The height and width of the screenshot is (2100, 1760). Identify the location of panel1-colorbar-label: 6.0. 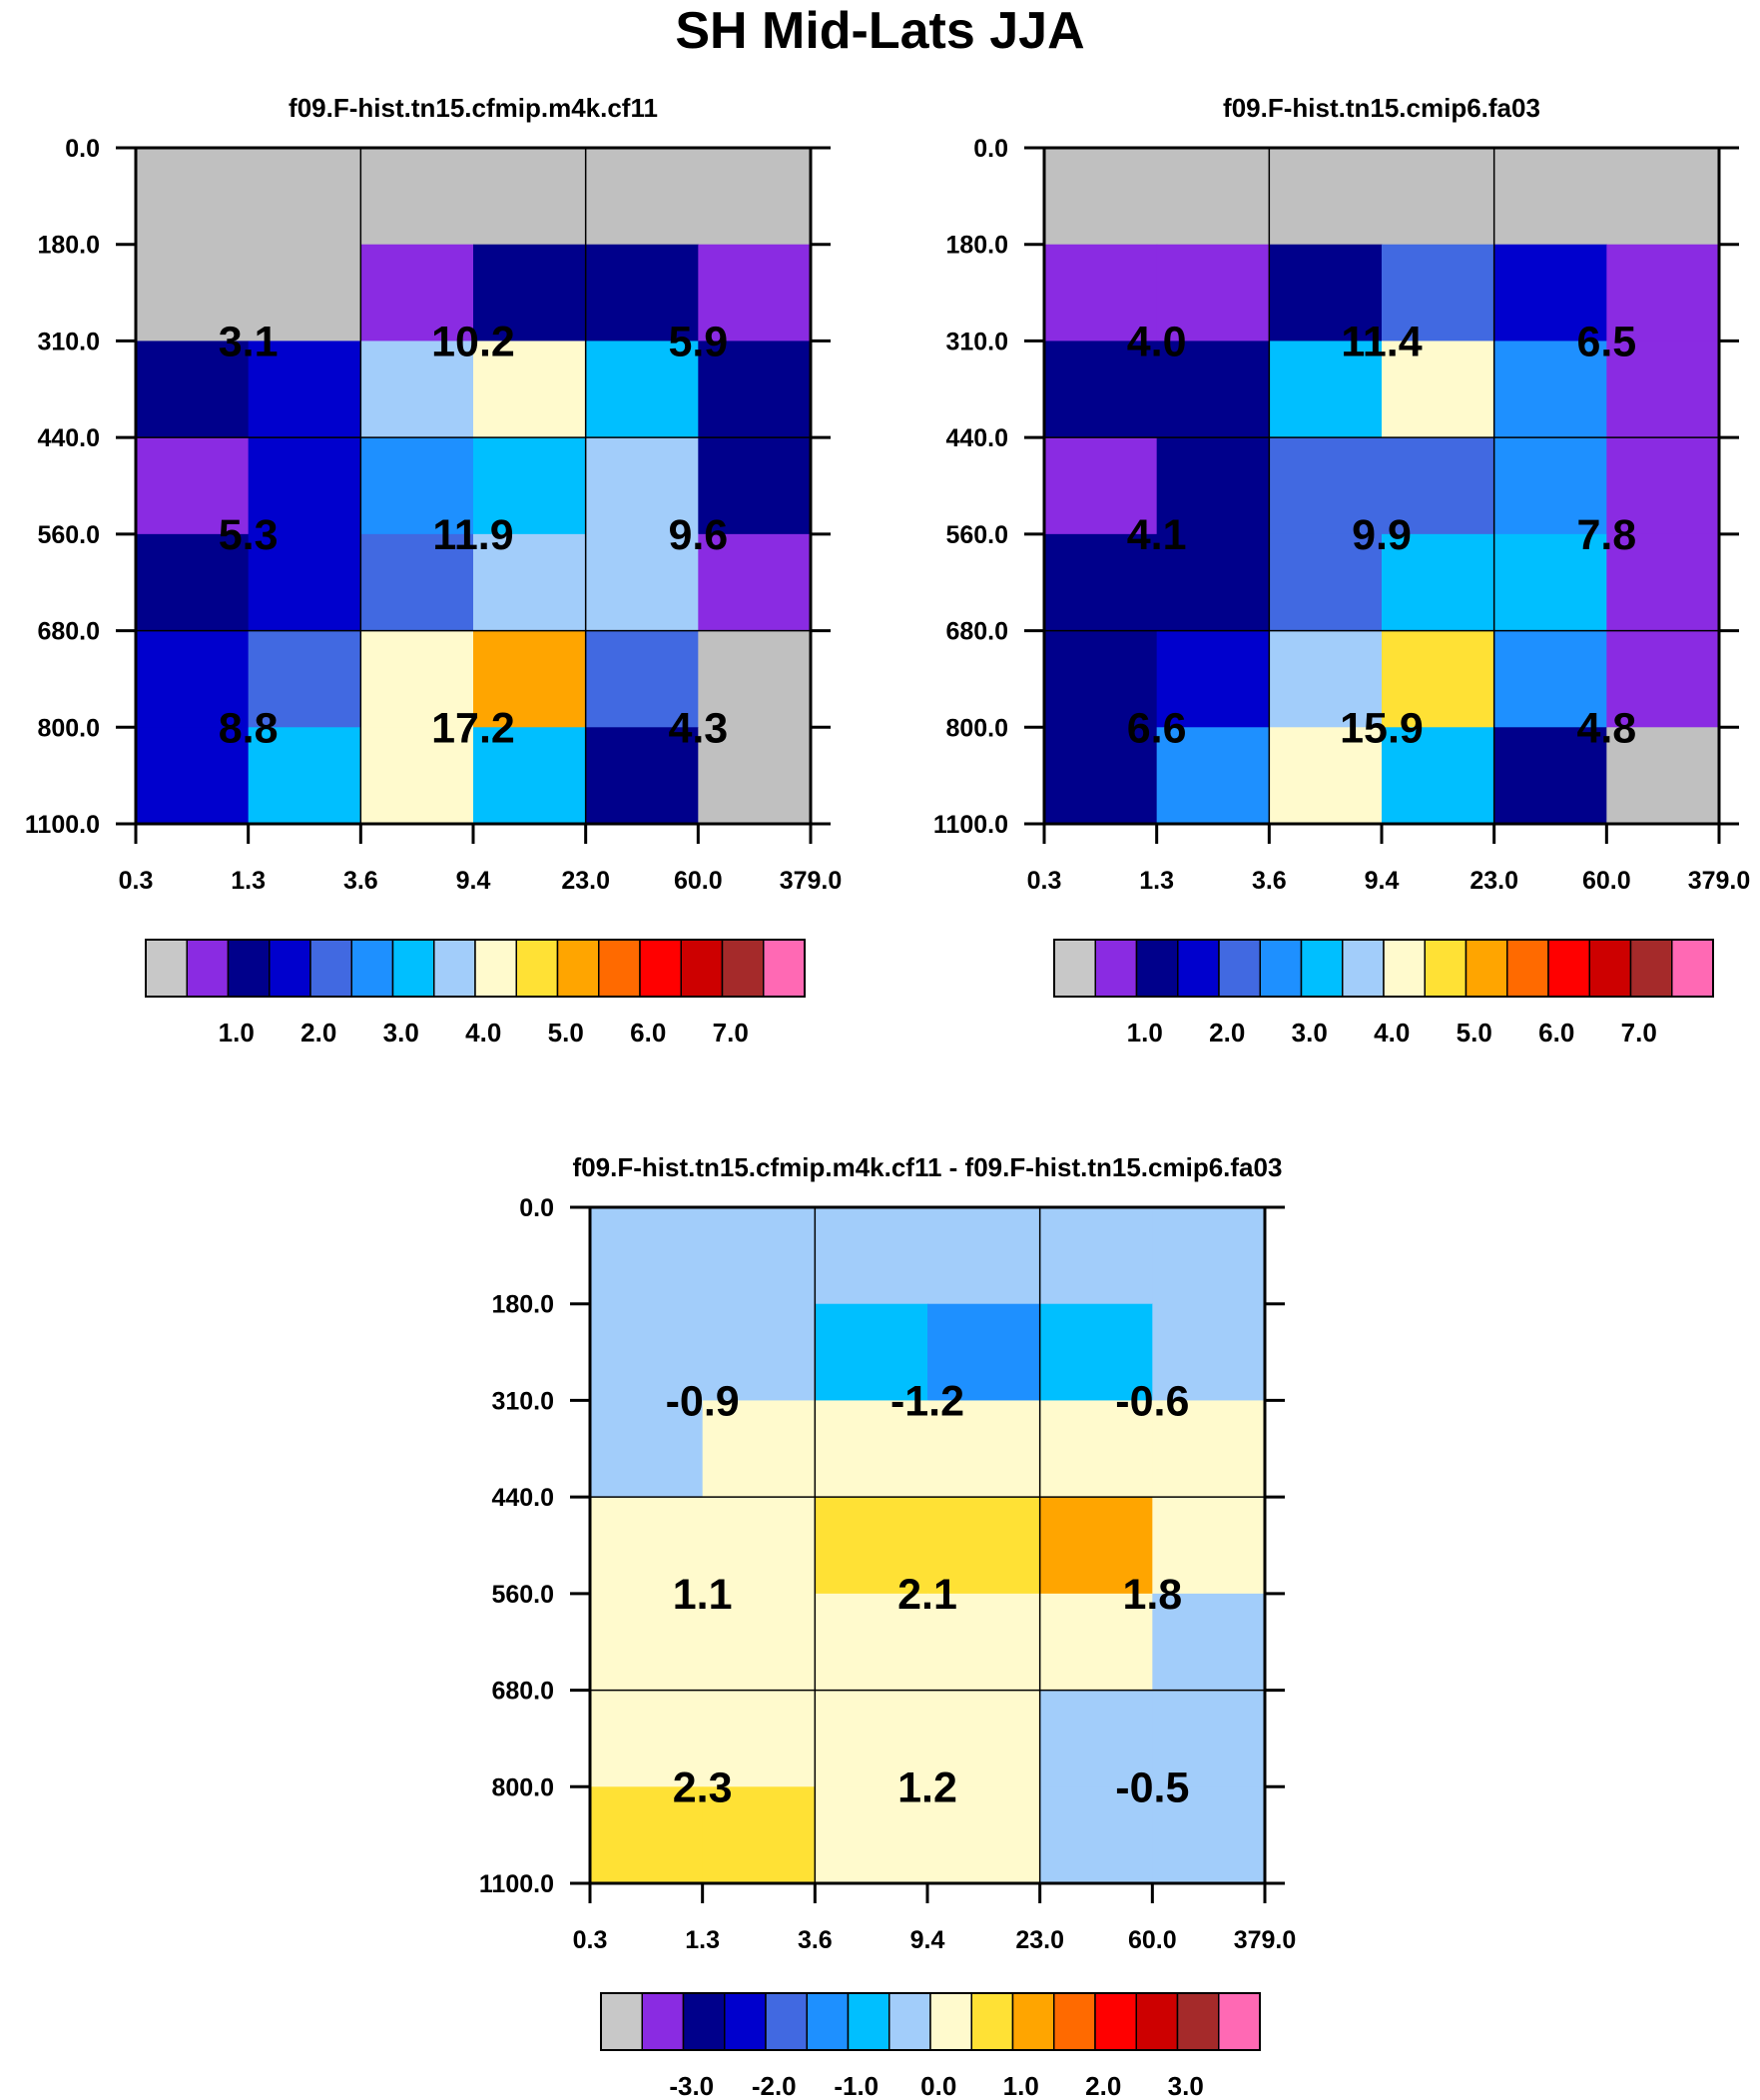
(648, 1033).